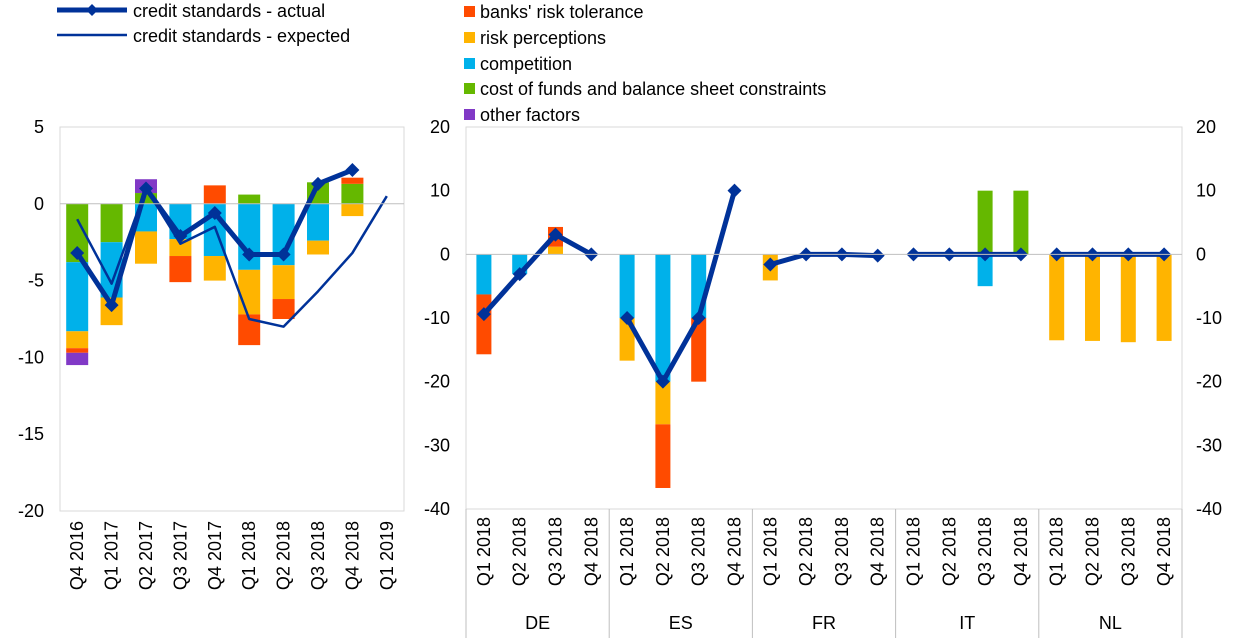  Describe the element at coordinates (112, 555) in the screenshot. I see `left-x-tick-label: Q1 2017` at that location.